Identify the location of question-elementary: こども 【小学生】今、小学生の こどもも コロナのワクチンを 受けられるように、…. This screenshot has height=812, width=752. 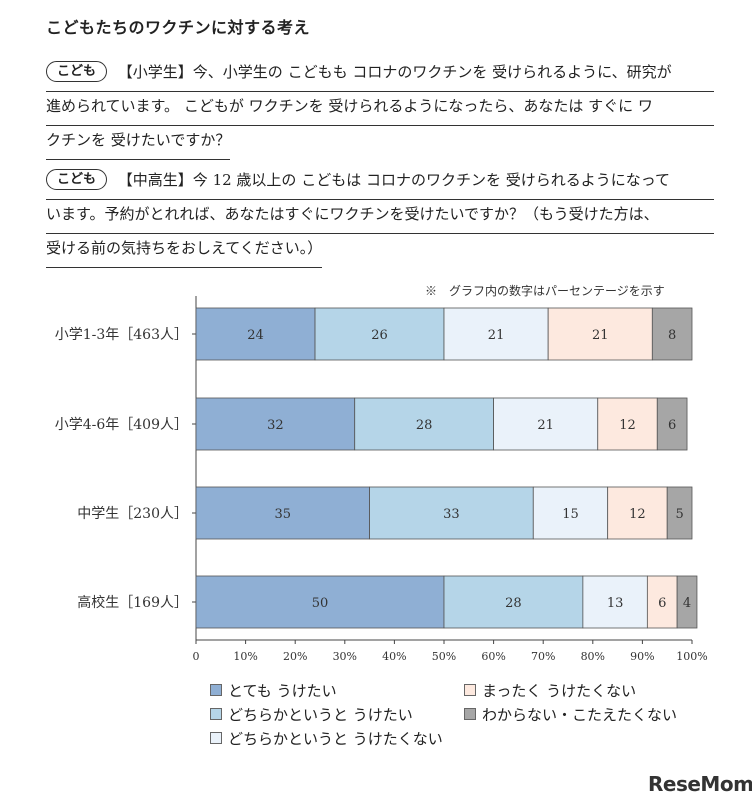
(380, 111).